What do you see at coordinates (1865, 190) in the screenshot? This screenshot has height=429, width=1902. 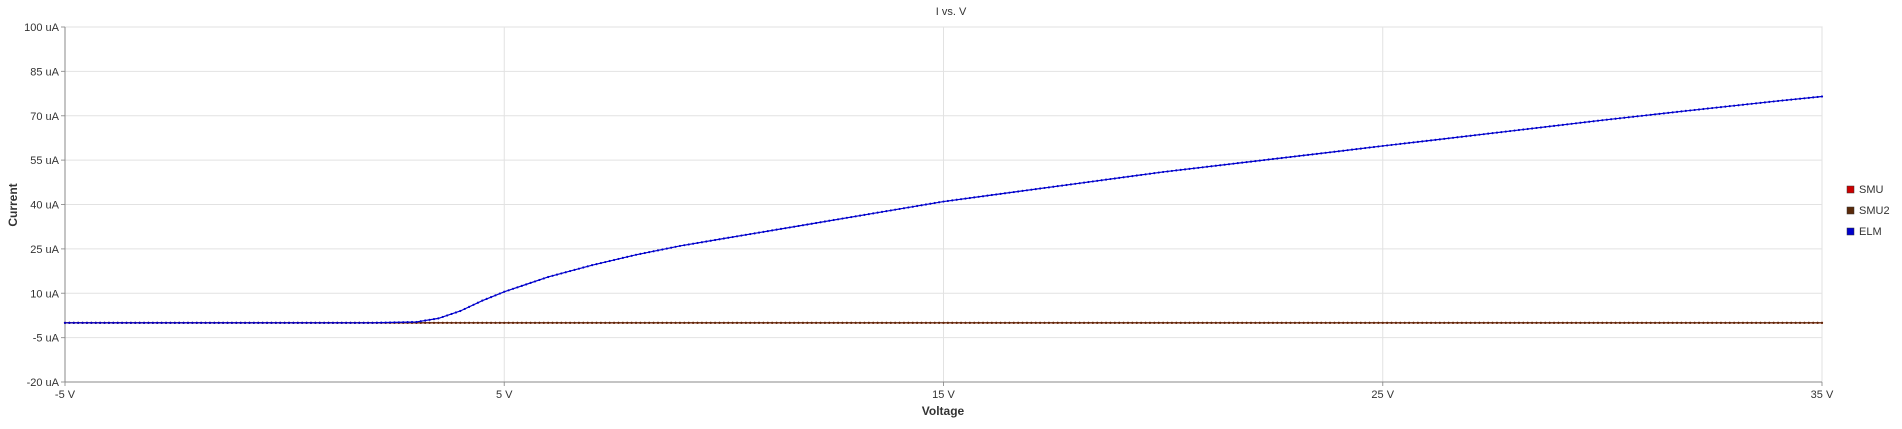 I see `legend-item-smu: SMU` at bounding box center [1865, 190].